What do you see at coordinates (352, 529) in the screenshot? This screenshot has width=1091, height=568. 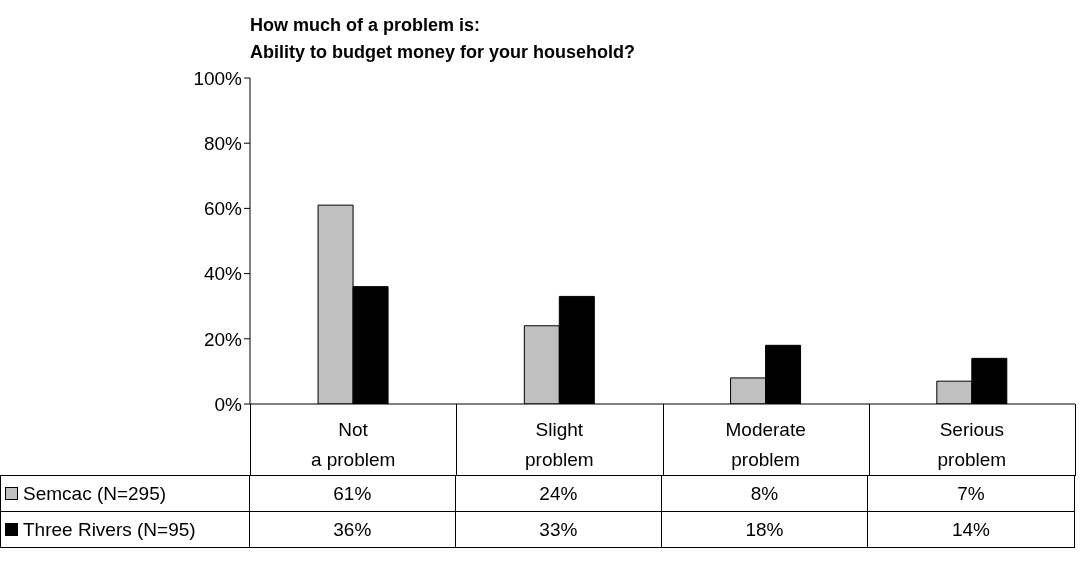 I see `data-label: 36%` at bounding box center [352, 529].